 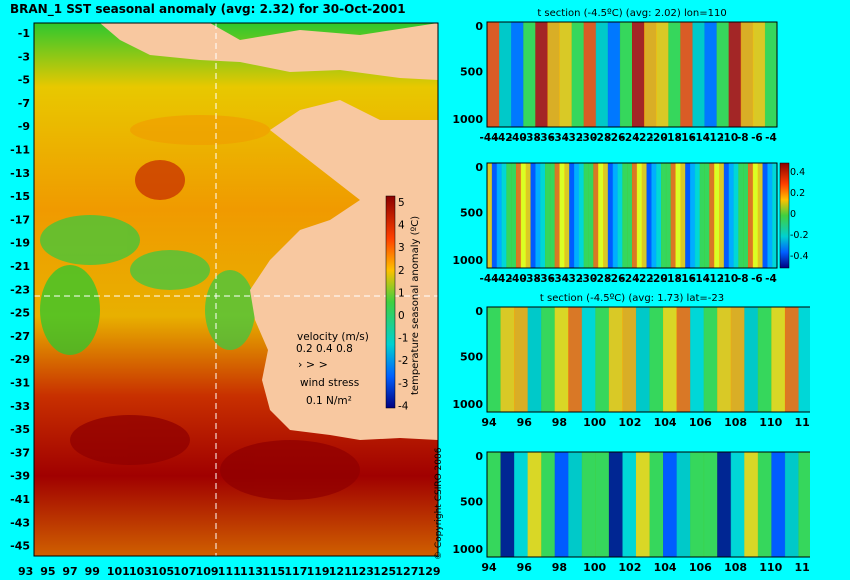 What do you see at coordinates (793, 214) in the screenshot?
I see `panel-colorbar-tick: 0` at bounding box center [793, 214].